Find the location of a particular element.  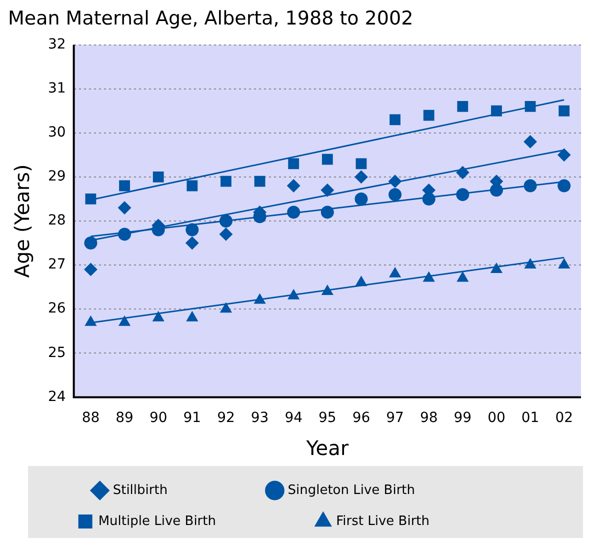

chart-title: Mean Maternal Age, Alberta, 1988 to 2002 is located at coordinates (211, 18).